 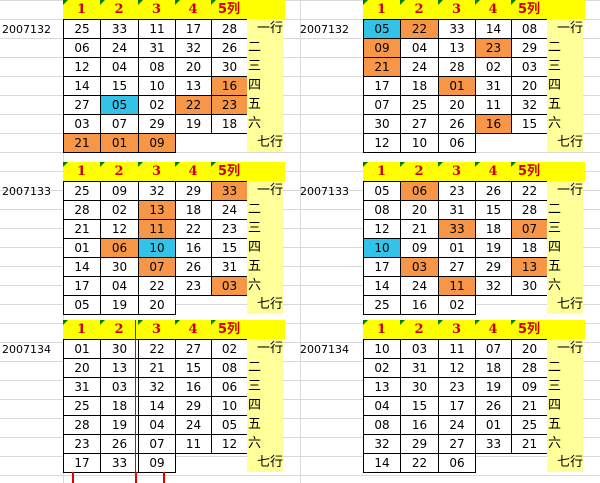 What do you see at coordinates (119, 387) in the screenshot?
I see `number-cell: 03` at bounding box center [119, 387].